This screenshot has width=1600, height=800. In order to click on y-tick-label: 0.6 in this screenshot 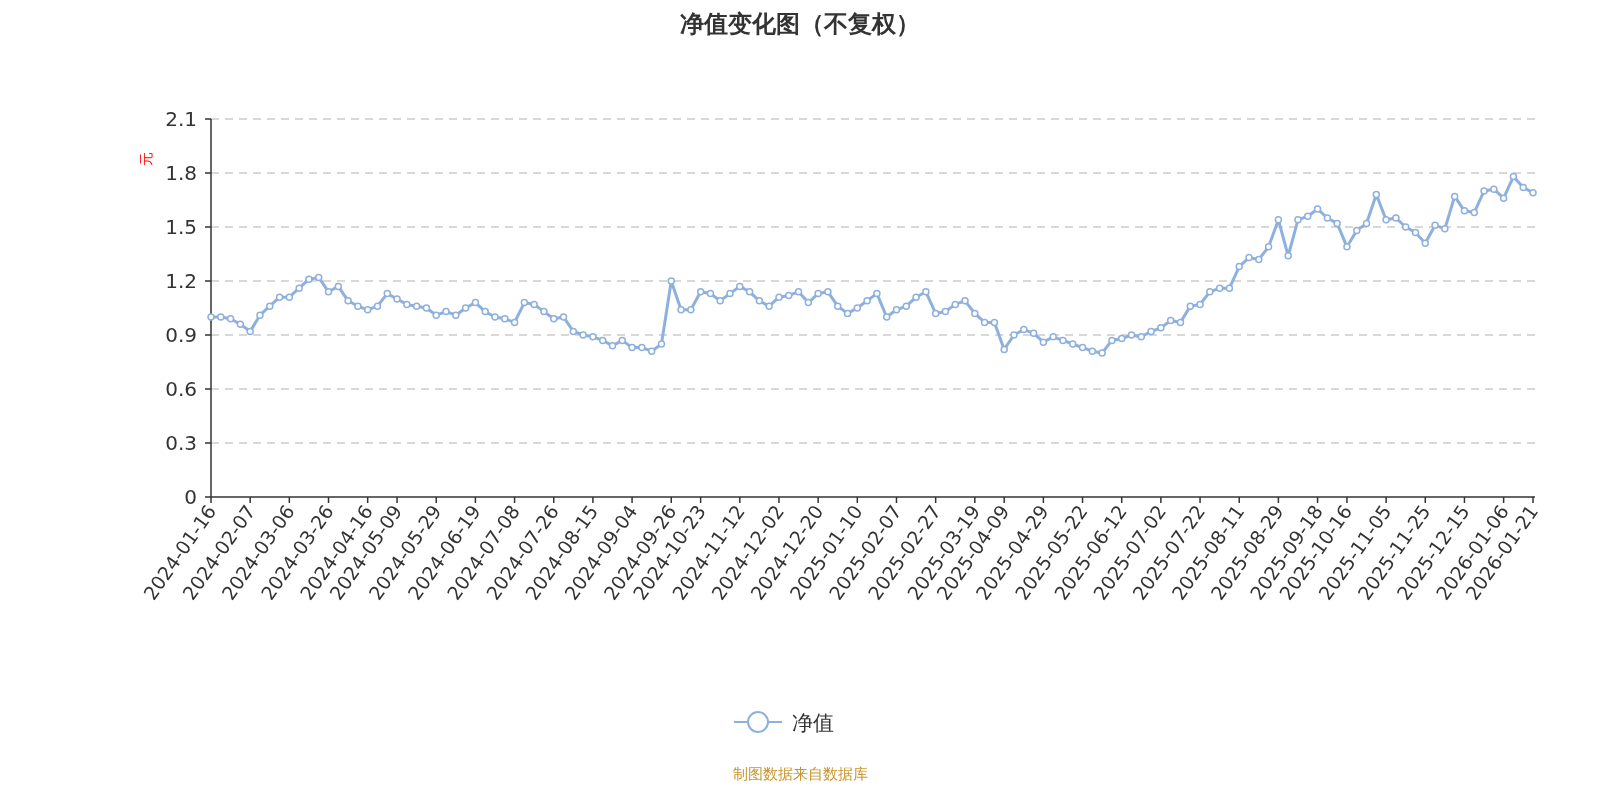, I will do `click(181, 389)`.